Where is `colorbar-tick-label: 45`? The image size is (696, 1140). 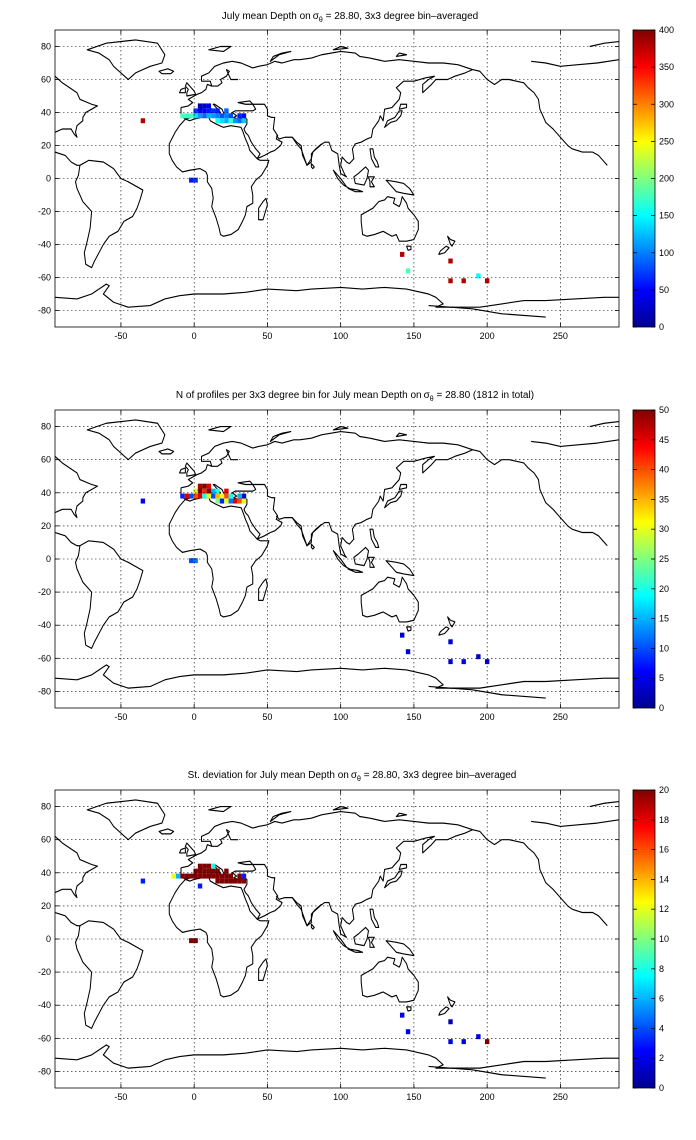 colorbar-tick-label: 45 is located at coordinates (664, 440).